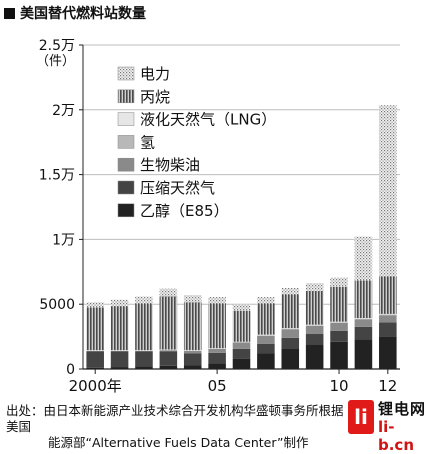 The width and height of the screenshot is (430, 454). Describe the element at coordinates (95, 386) in the screenshot. I see `x-tick-label-2000: 2000年` at that location.